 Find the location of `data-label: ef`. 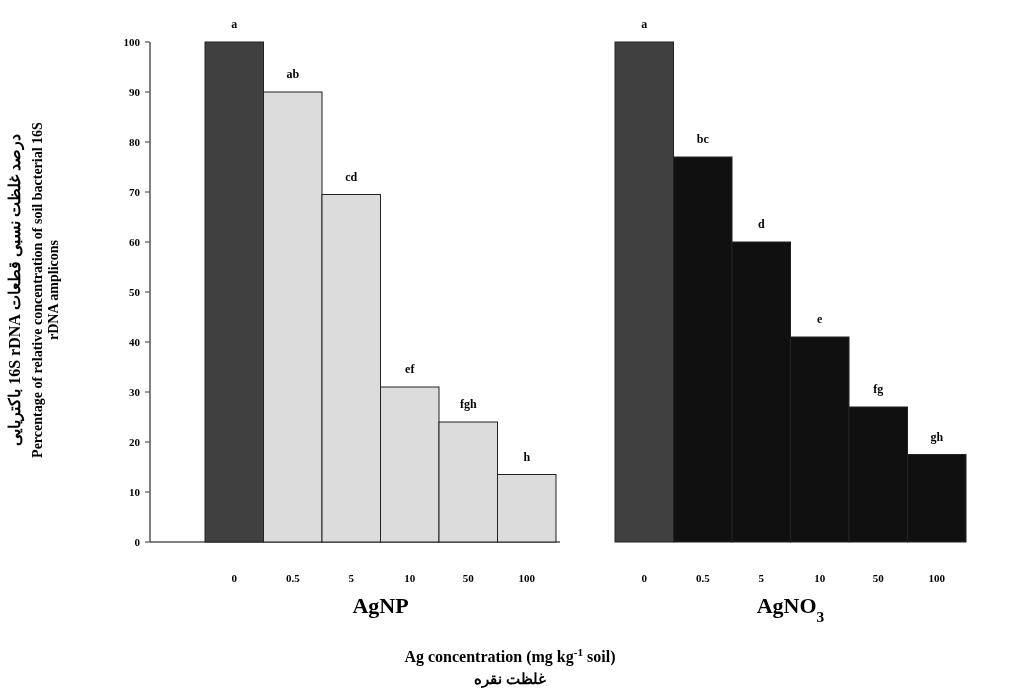

data-label: ef is located at coordinates (410, 369).